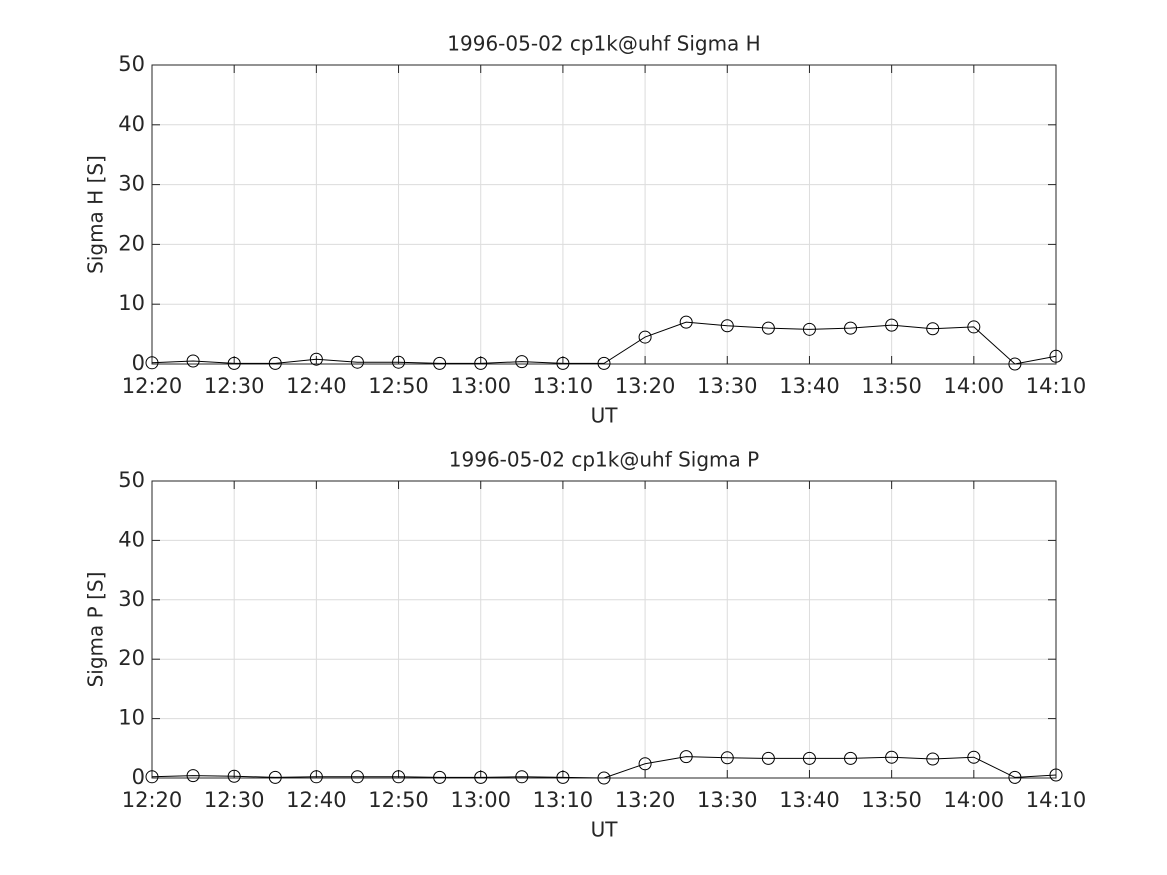 This screenshot has height=875, width=1167. I want to click on chart-title: 1996-05-02 cp1k@uhf Sigma H, so click(603, 44).